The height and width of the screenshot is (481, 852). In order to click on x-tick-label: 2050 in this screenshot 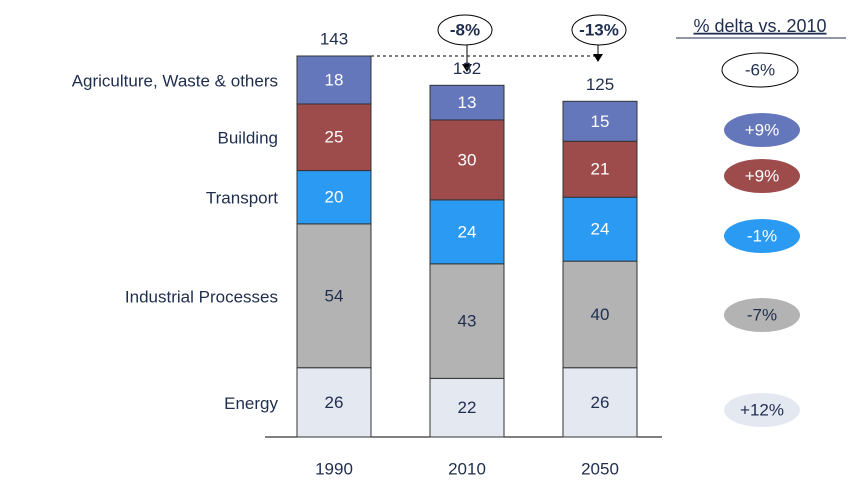, I will do `click(600, 468)`.